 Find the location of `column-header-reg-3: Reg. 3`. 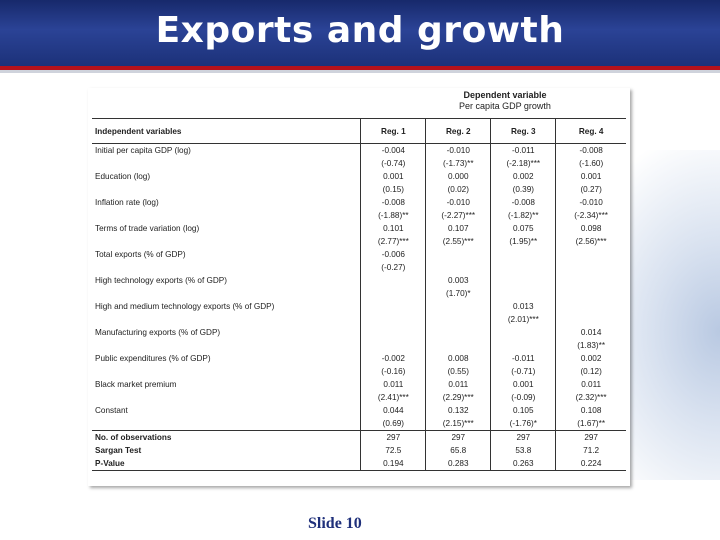

column-header-reg-3: Reg. 3 is located at coordinates (523, 131).